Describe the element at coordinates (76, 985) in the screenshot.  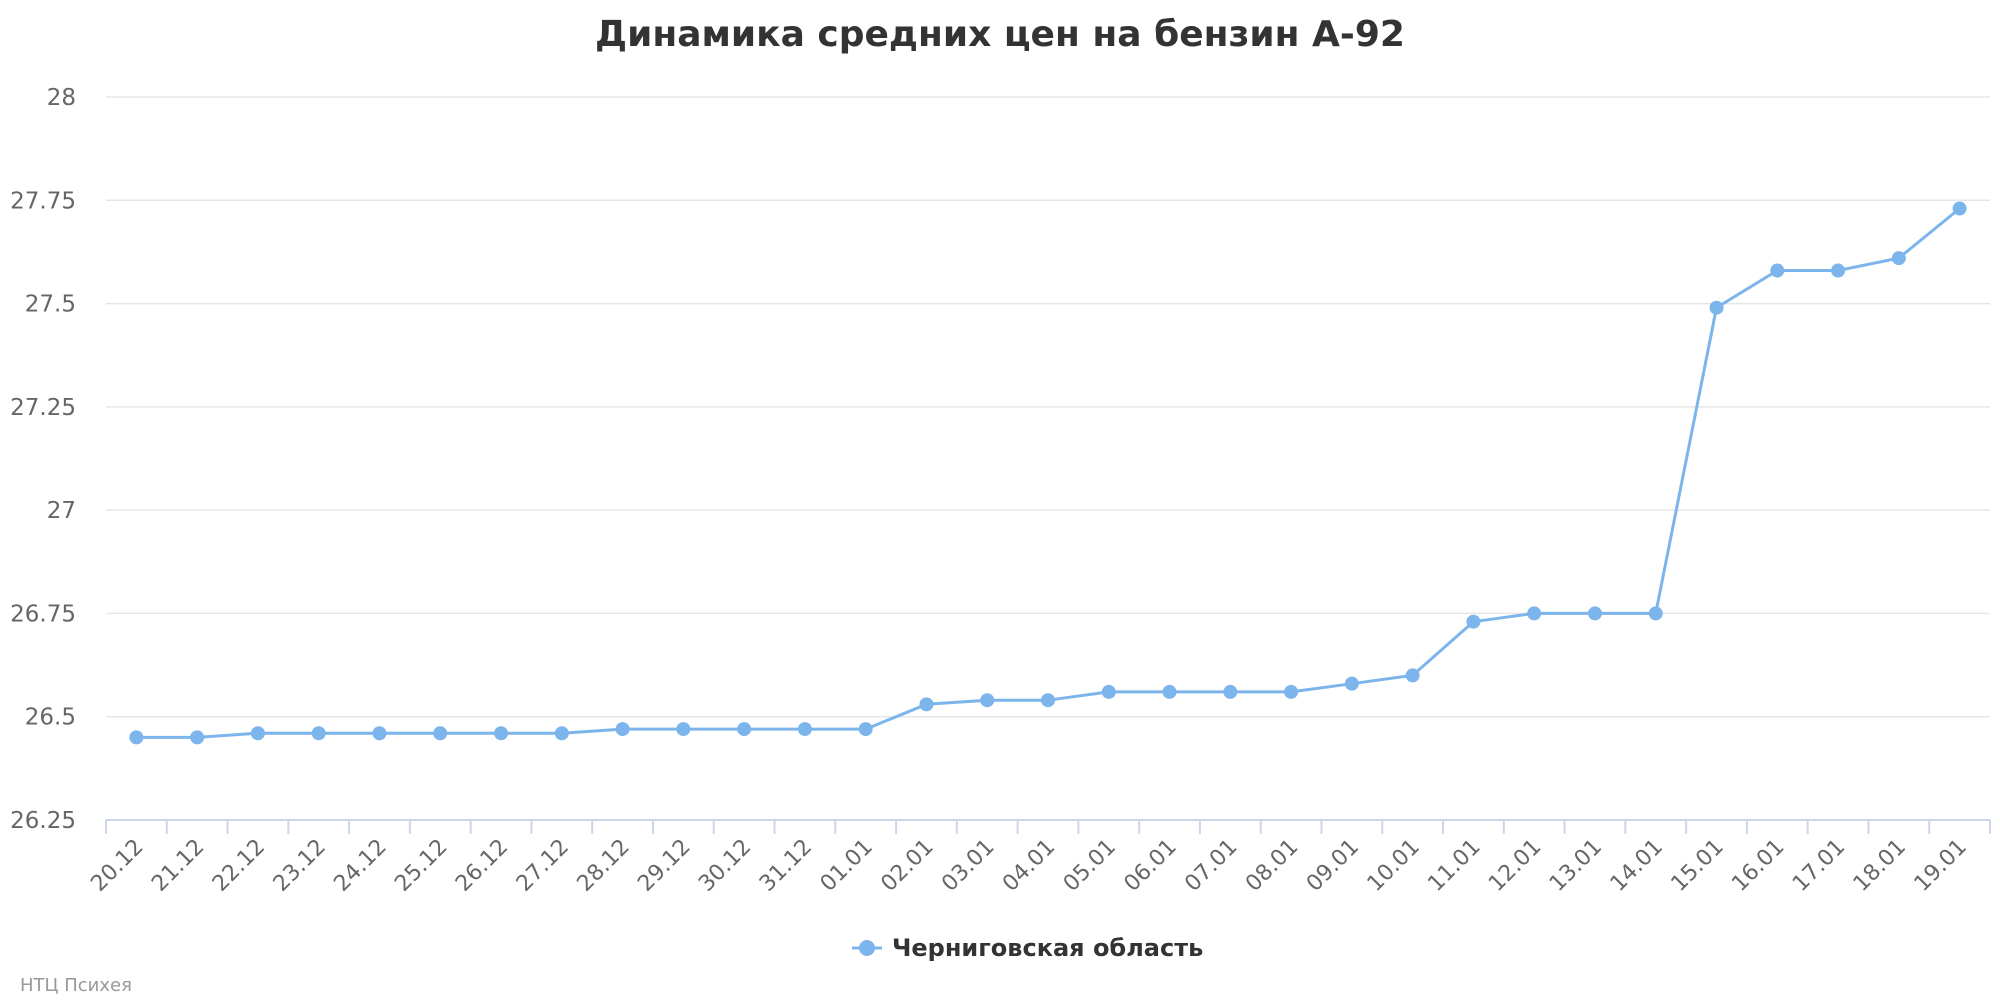
I see `credit-text: НТЦ Психея` at that location.